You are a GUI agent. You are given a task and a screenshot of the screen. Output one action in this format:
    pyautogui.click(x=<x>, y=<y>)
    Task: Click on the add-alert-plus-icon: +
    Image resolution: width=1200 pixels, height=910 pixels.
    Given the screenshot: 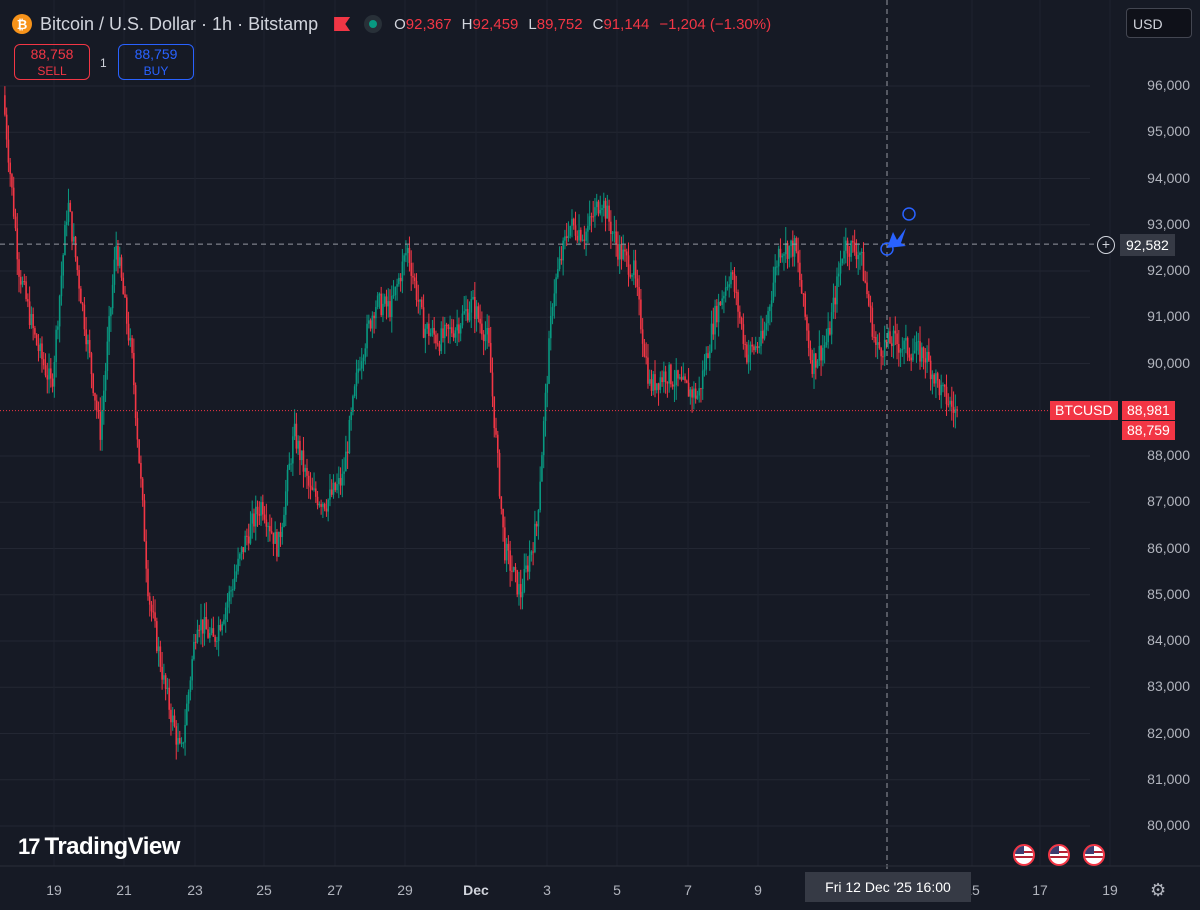 What is the action you would take?
    pyautogui.click(x=1106, y=245)
    